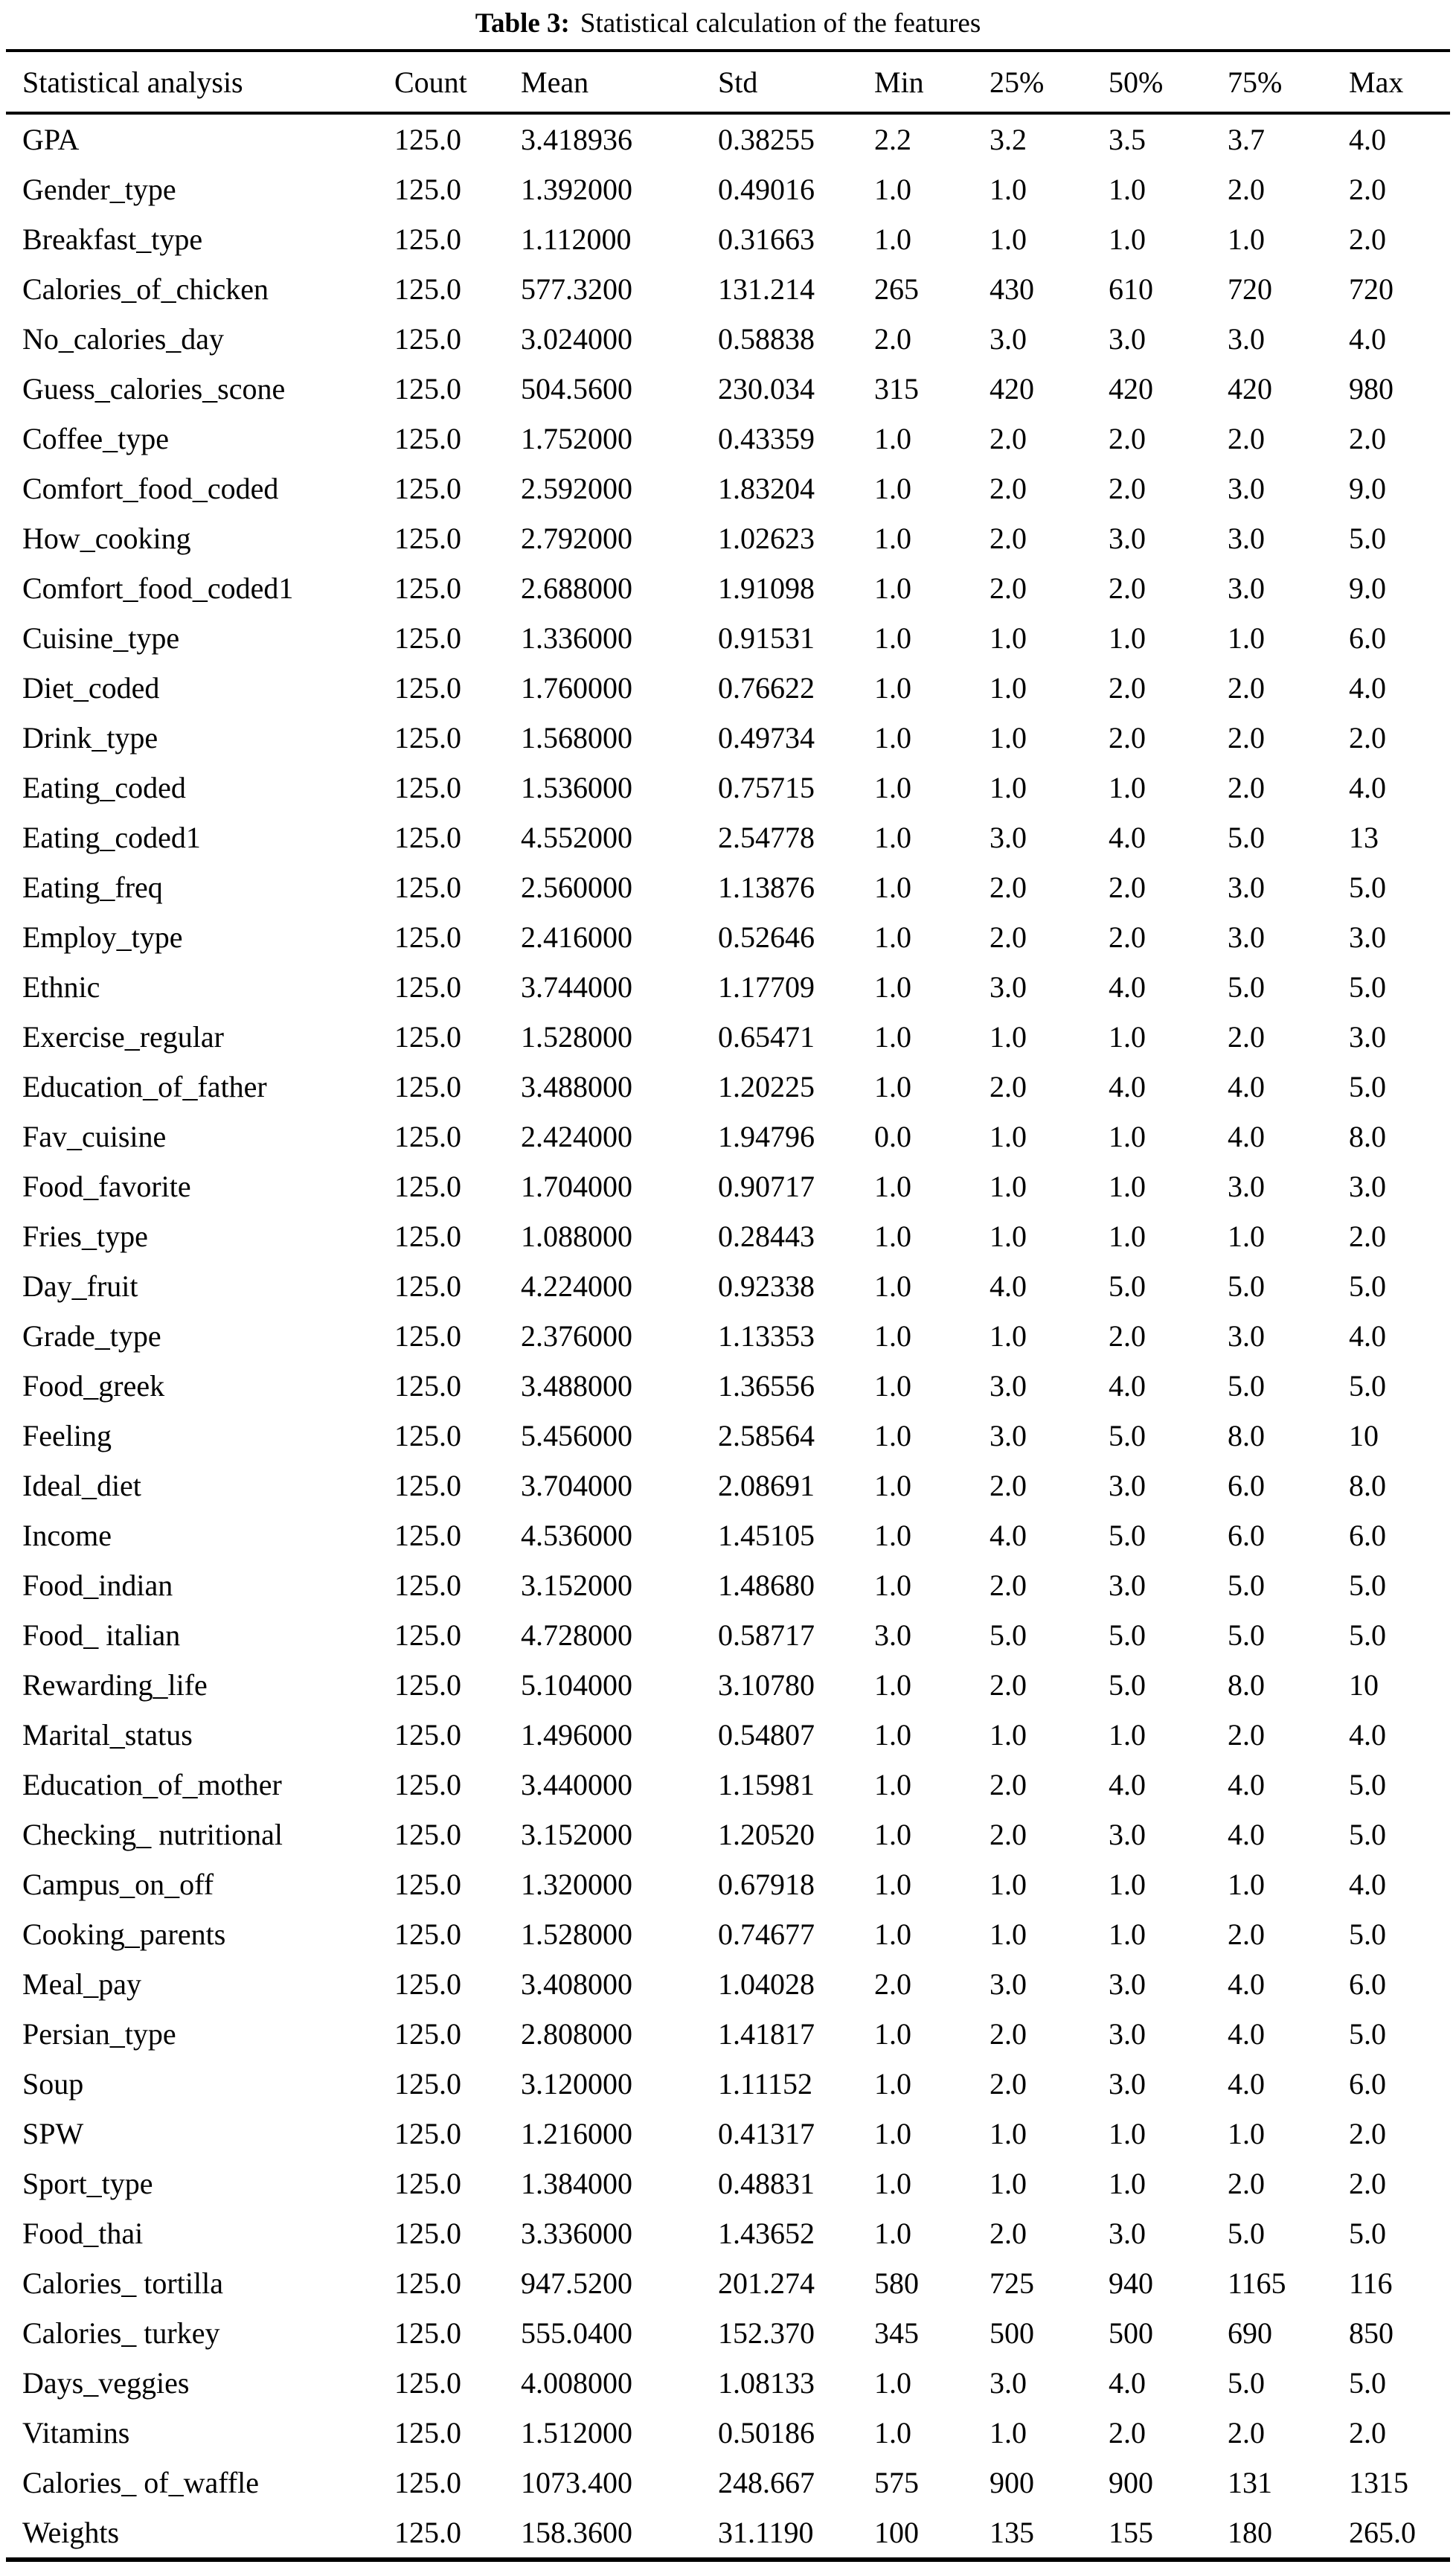  I want to click on value-cell: 4.552000, so click(576, 837).